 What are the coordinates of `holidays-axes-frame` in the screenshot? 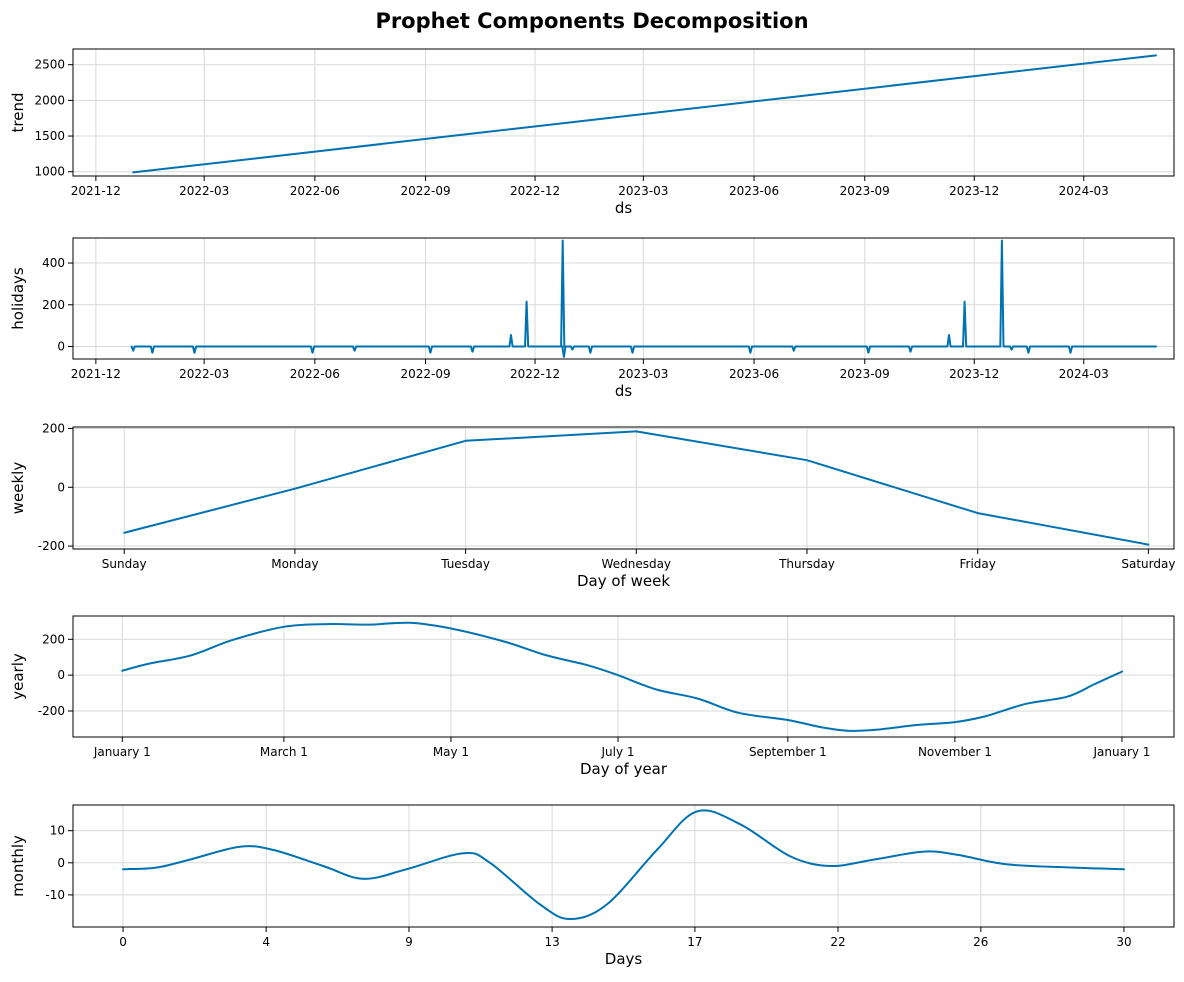 It's located at (623, 298).